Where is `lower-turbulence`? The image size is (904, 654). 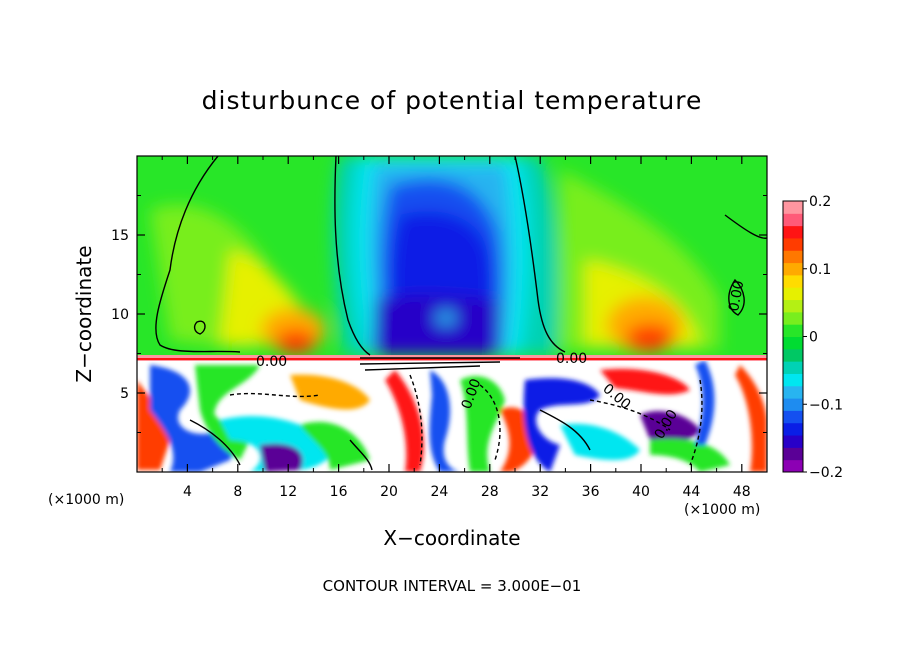 lower-turbulence is located at coordinates (452, 416).